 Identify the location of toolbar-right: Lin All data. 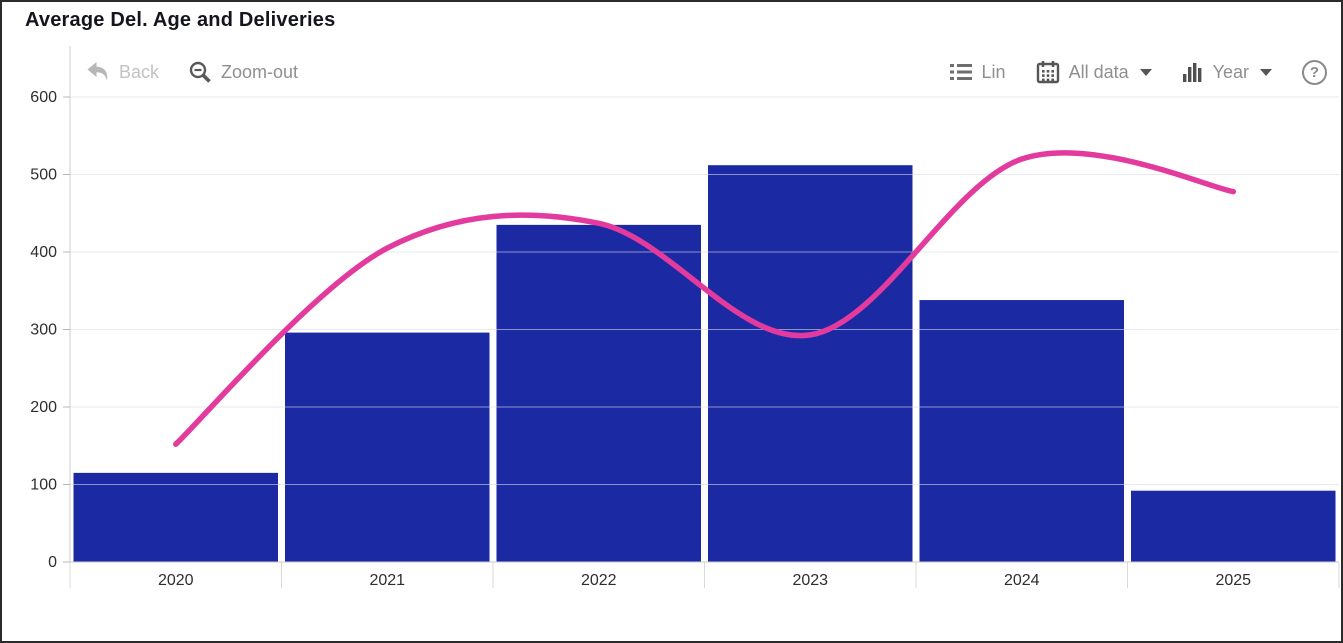
(1138, 72).